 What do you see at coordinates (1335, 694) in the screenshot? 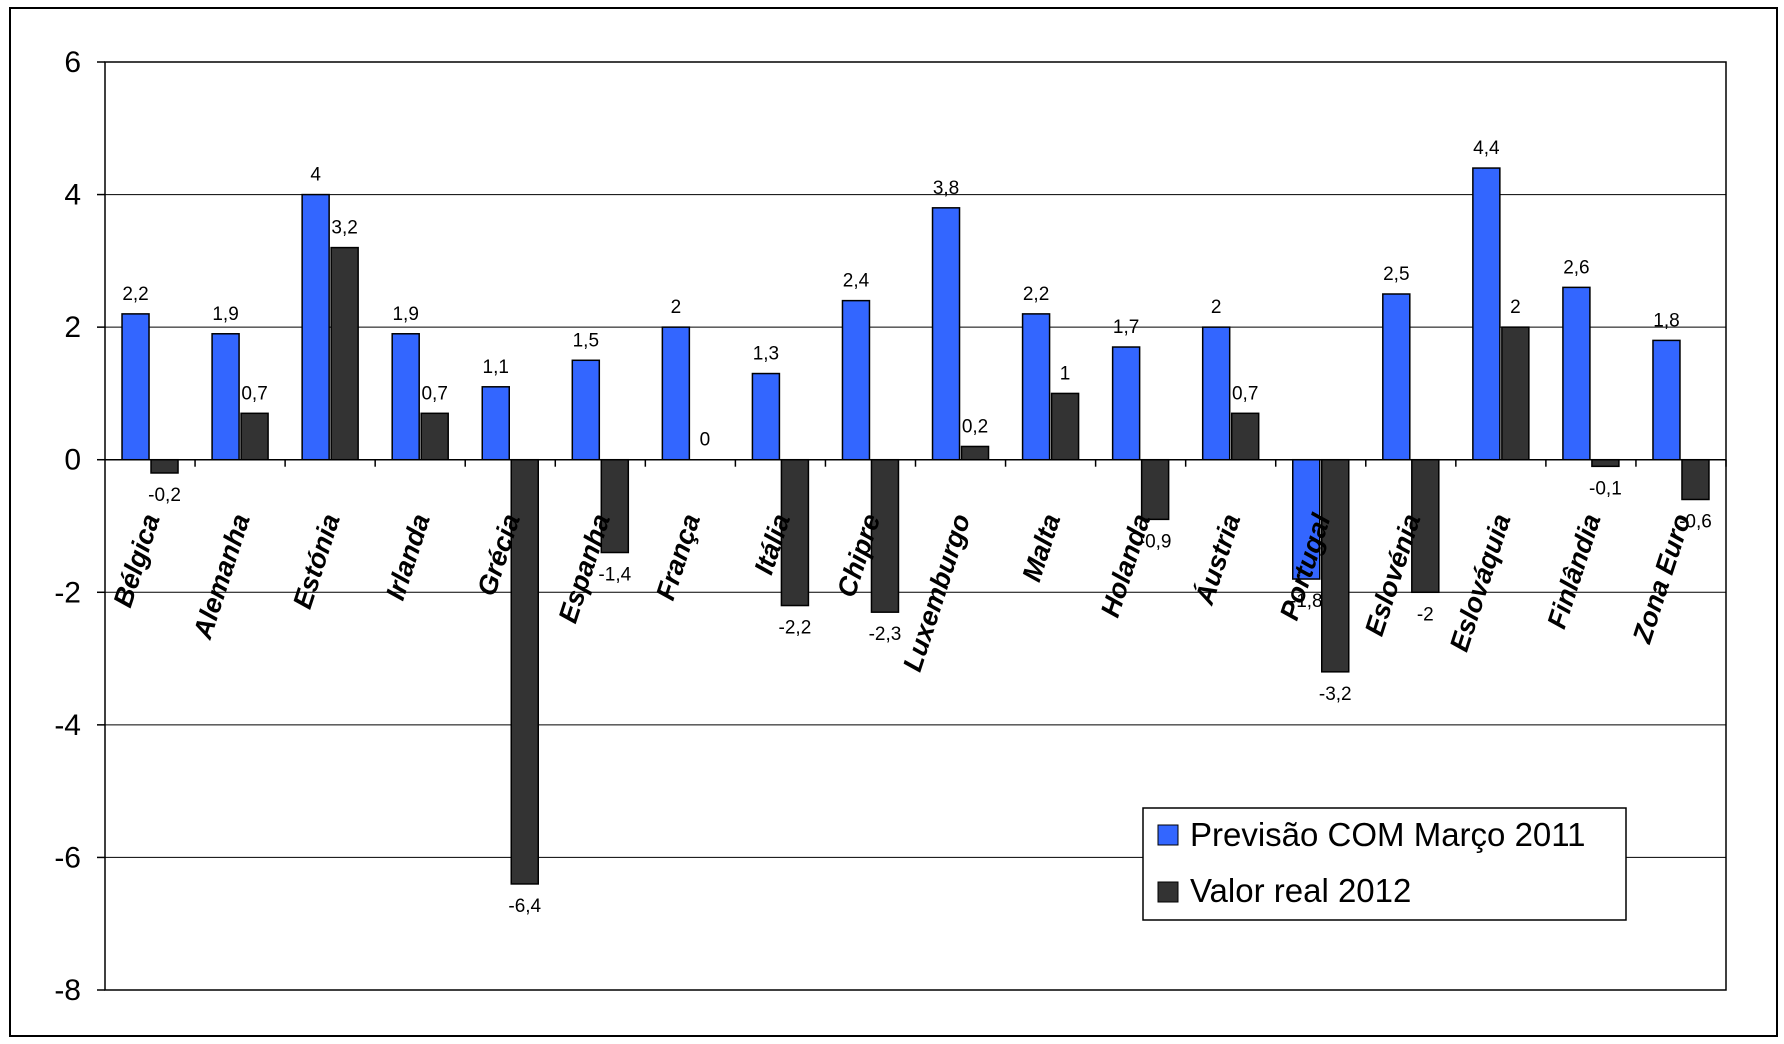
I see `data-label-actual: -3,2` at bounding box center [1335, 694].